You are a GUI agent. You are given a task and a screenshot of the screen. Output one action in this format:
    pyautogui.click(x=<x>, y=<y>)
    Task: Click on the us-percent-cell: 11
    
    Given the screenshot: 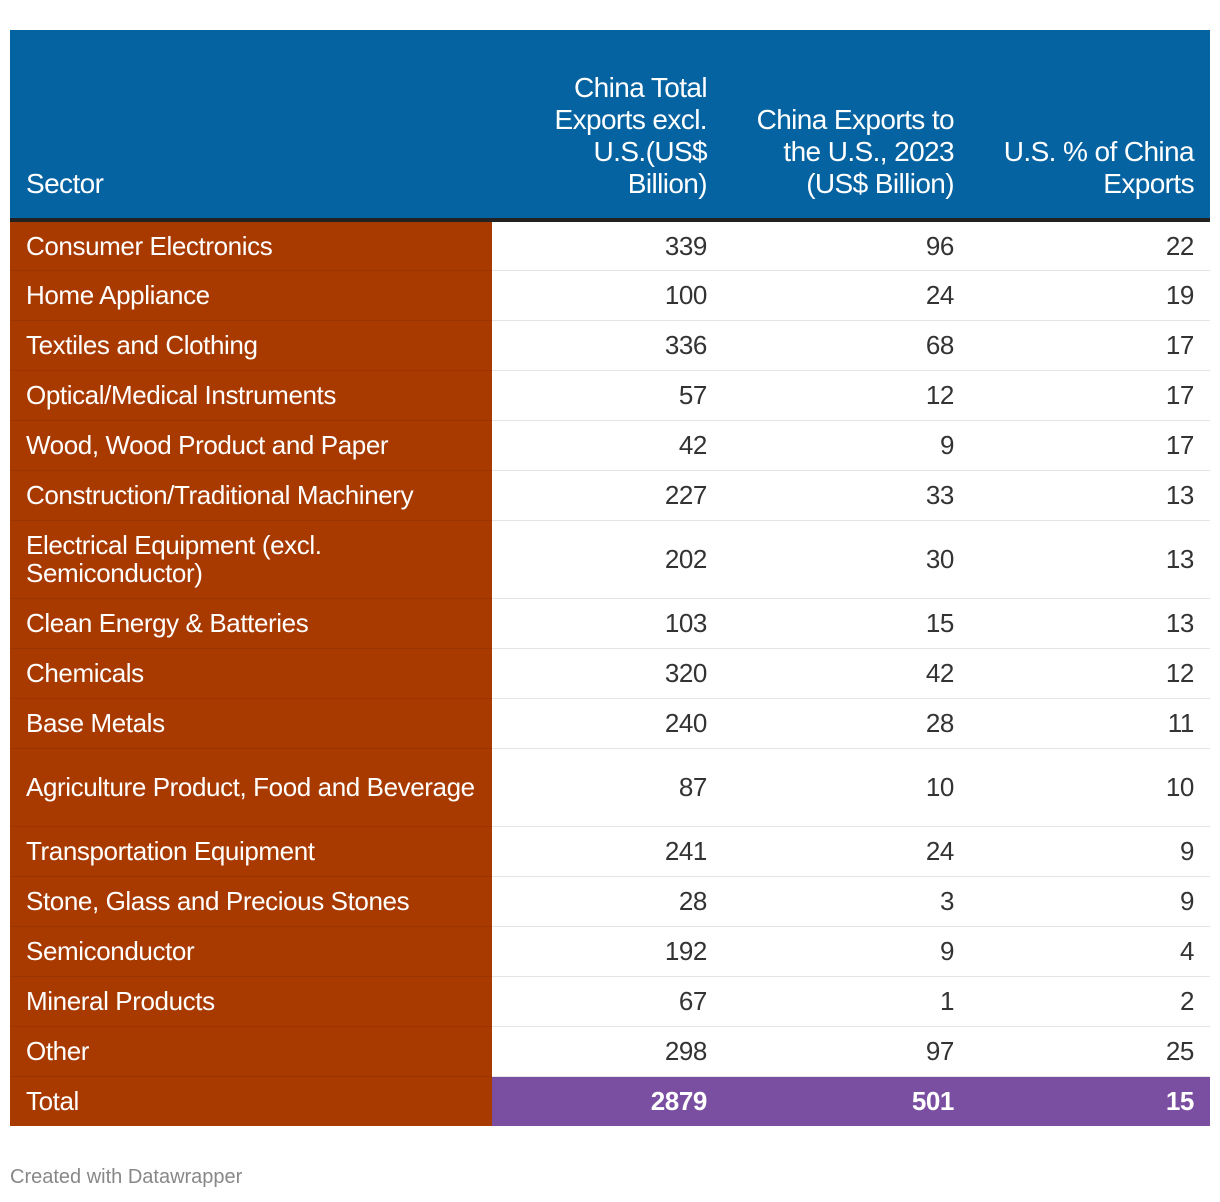 What is the action you would take?
    pyautogui.click(x=1090, y=723)
    